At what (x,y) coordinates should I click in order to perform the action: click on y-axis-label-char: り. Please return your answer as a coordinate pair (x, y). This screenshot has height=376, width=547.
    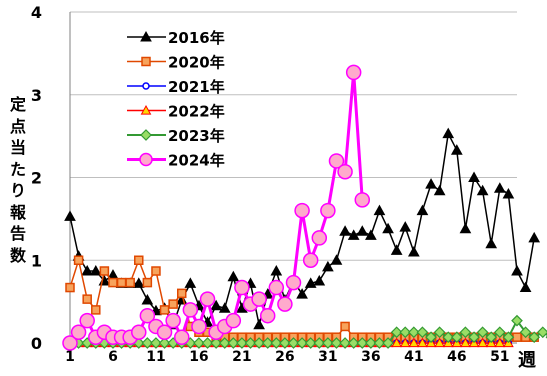
    Looking at the image, I should click on (17, 190).